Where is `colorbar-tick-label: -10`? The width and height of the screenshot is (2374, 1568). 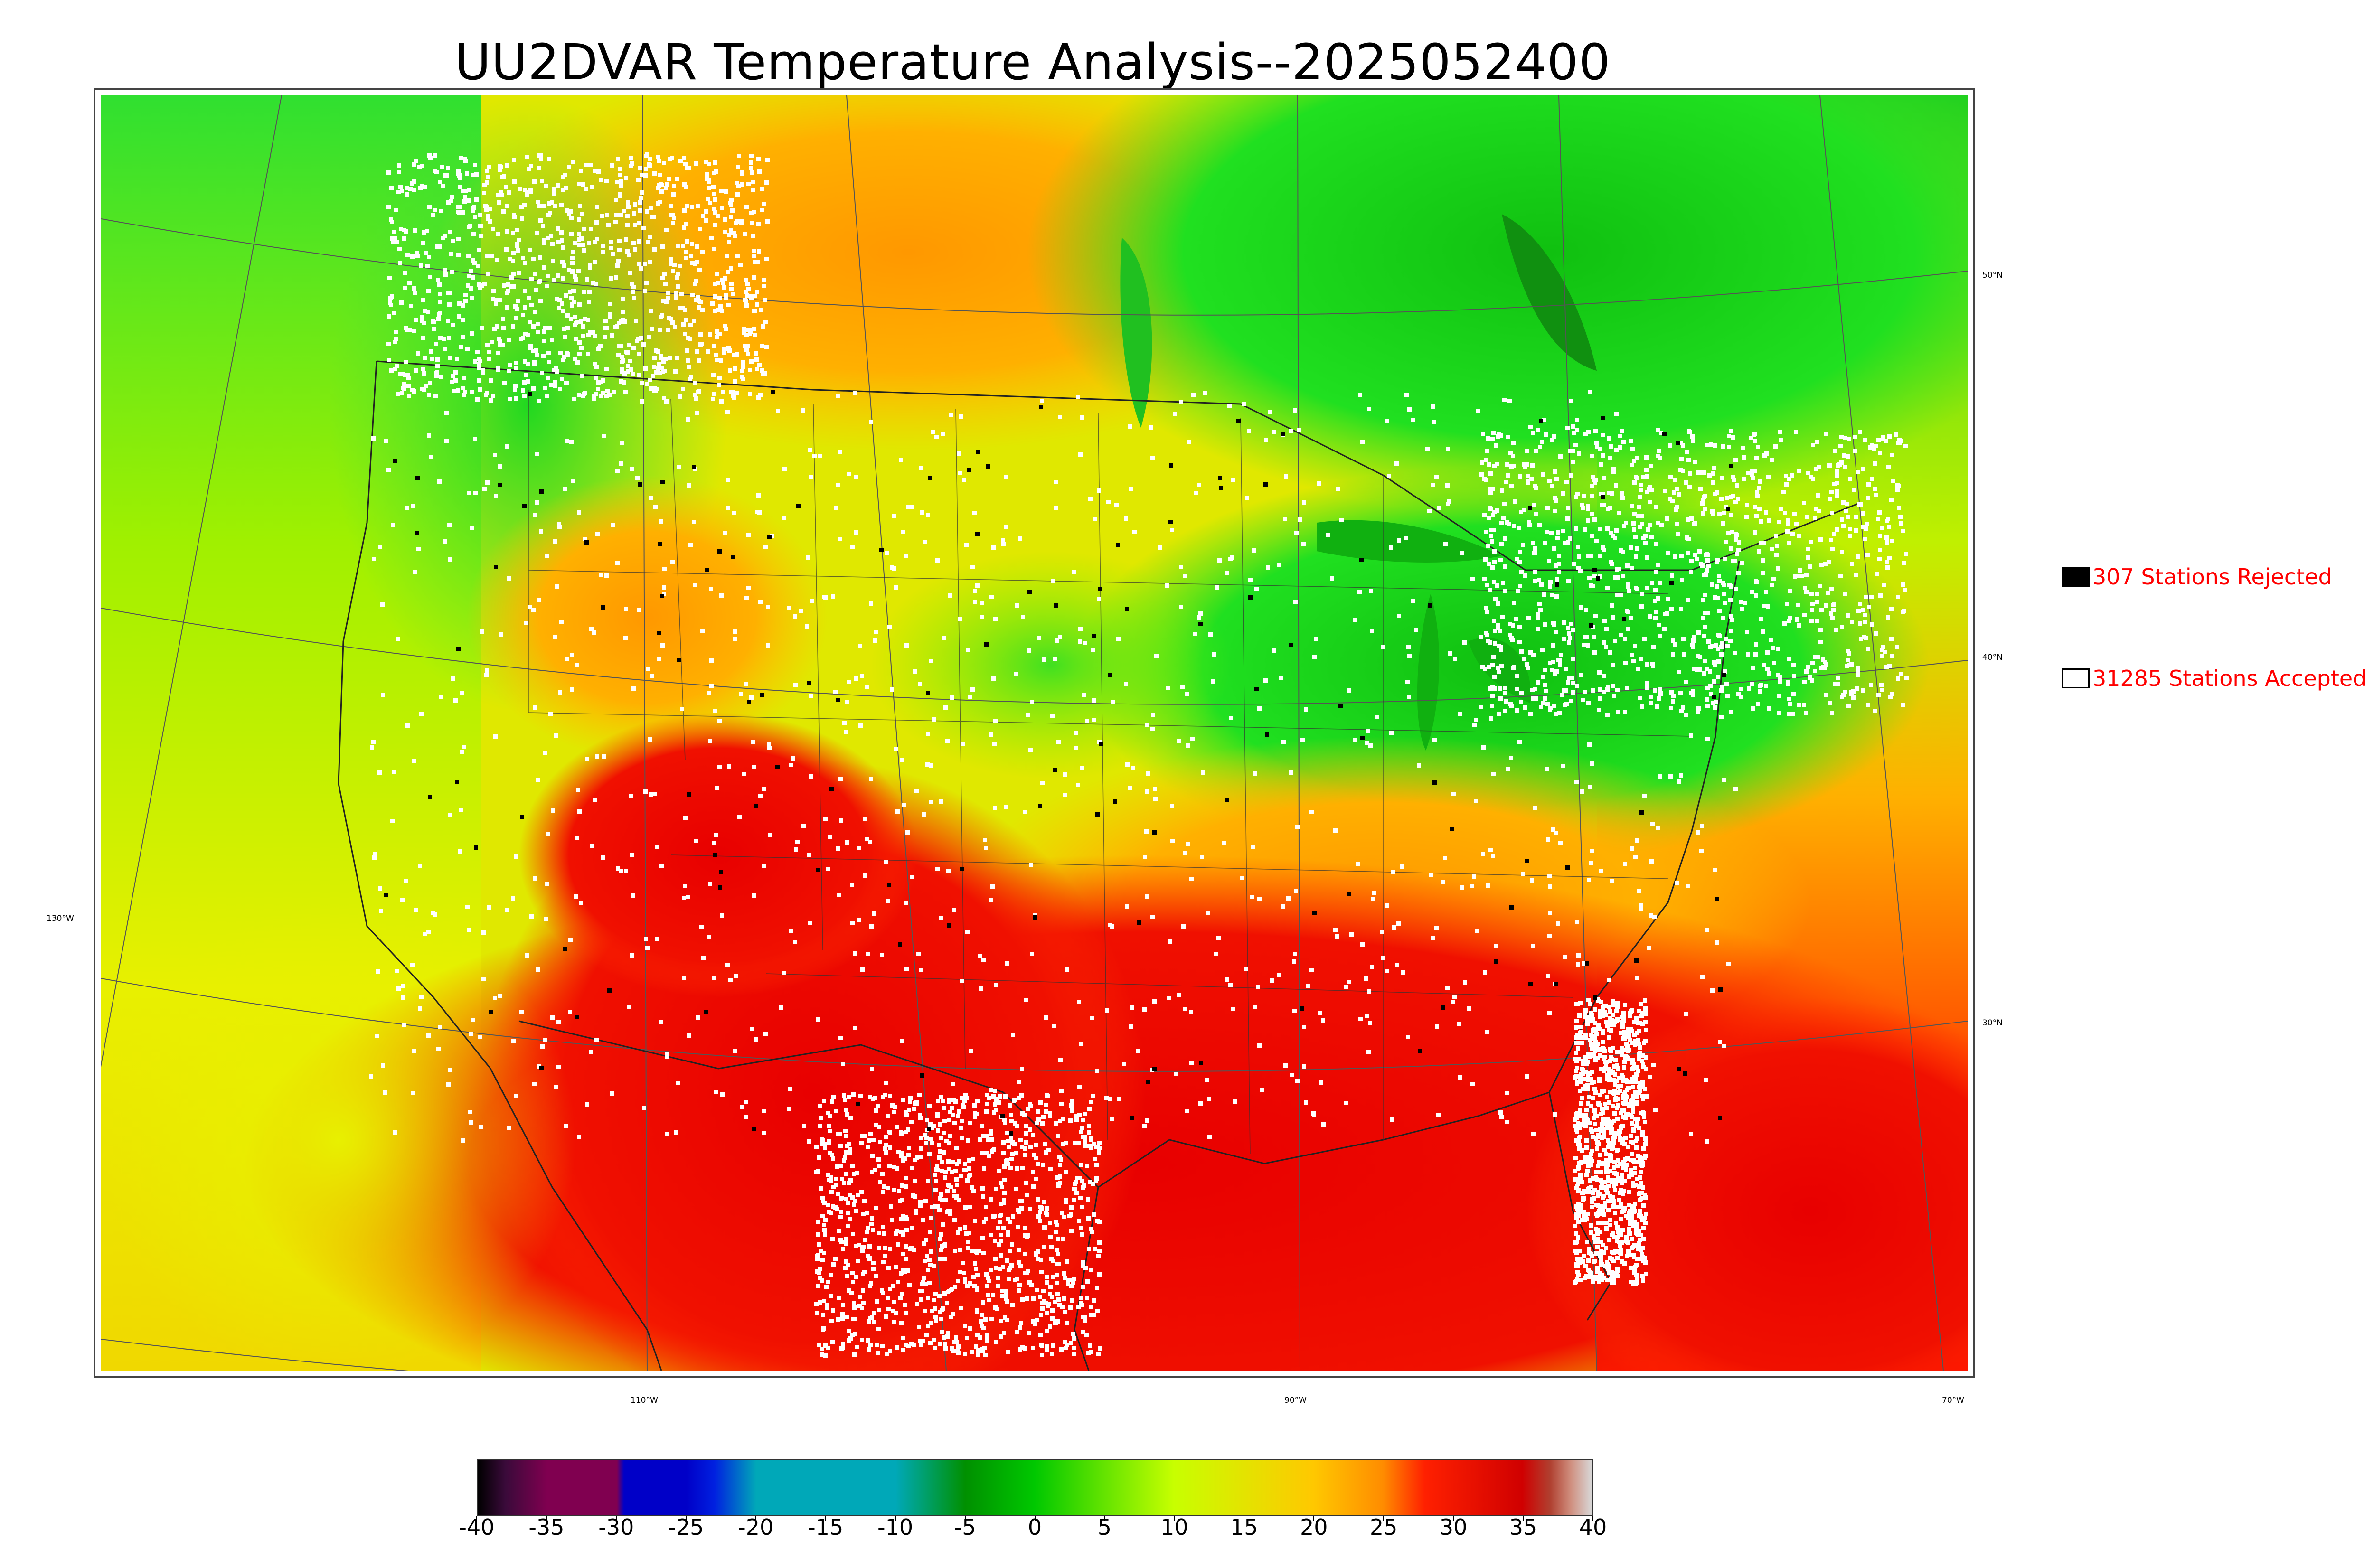 colorbar-tick-label: -10 is located at coordinates (895, 1527).